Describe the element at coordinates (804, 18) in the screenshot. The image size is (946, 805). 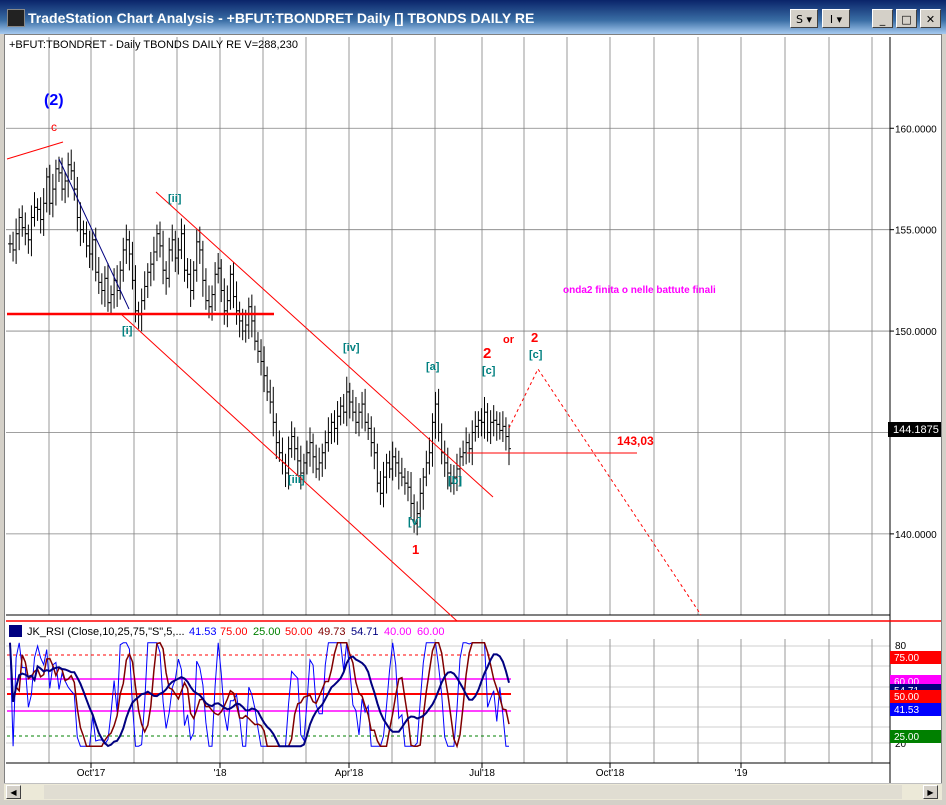
I see `strategy-menu-button: S ▾` at that location.